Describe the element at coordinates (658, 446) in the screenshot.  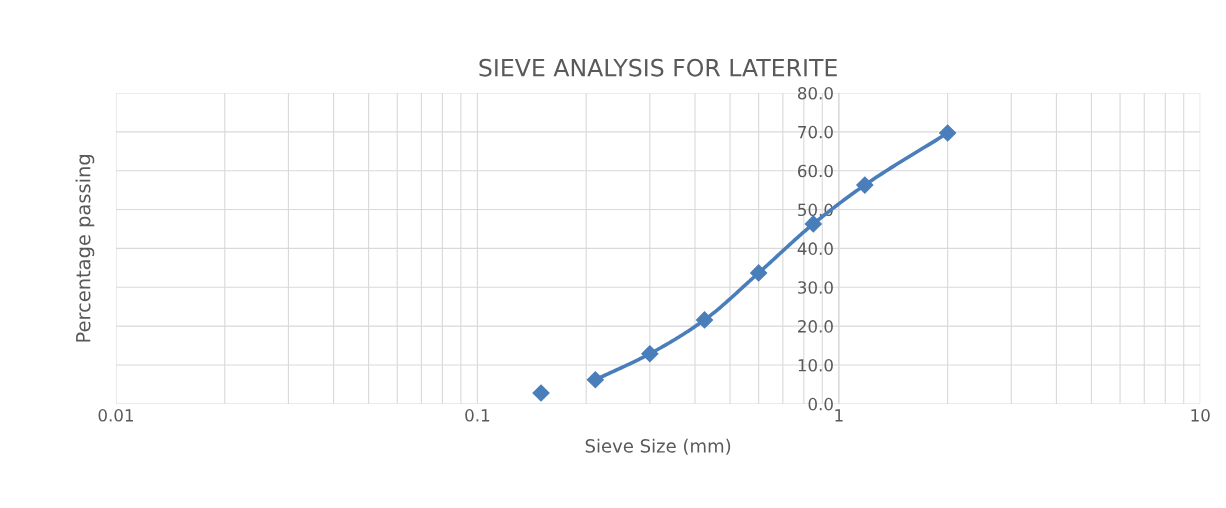
I see `x-axis-title: Sieve Size (mm)` at that location.